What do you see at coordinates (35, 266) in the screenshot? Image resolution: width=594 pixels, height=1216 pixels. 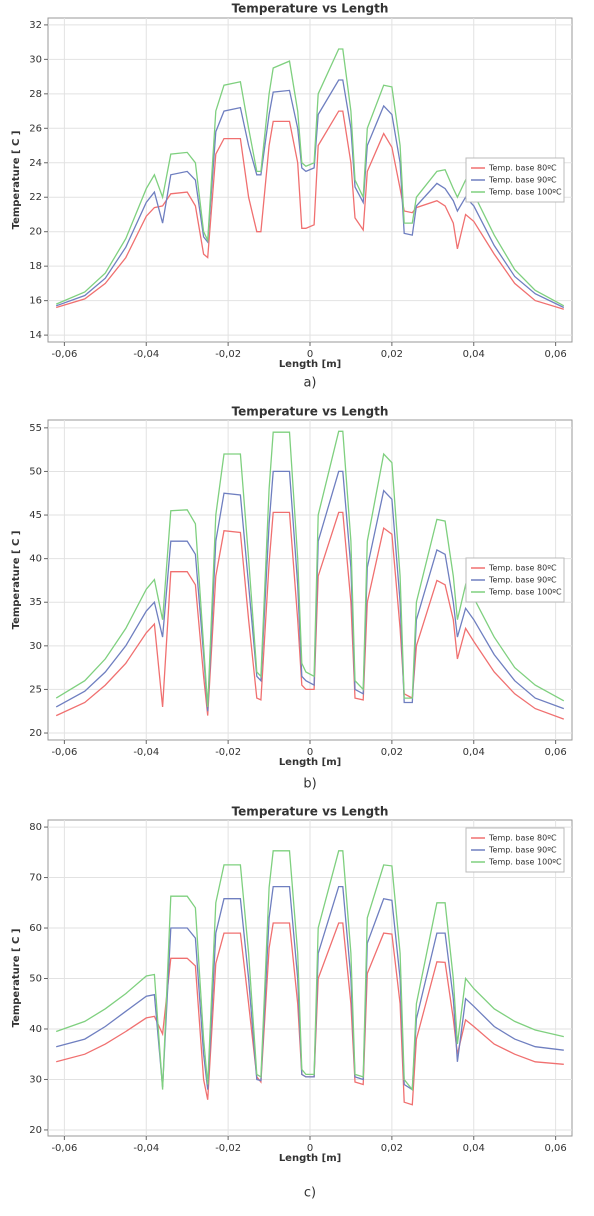 I see `y-tick-label: 18` at bounding box center [35, 266].